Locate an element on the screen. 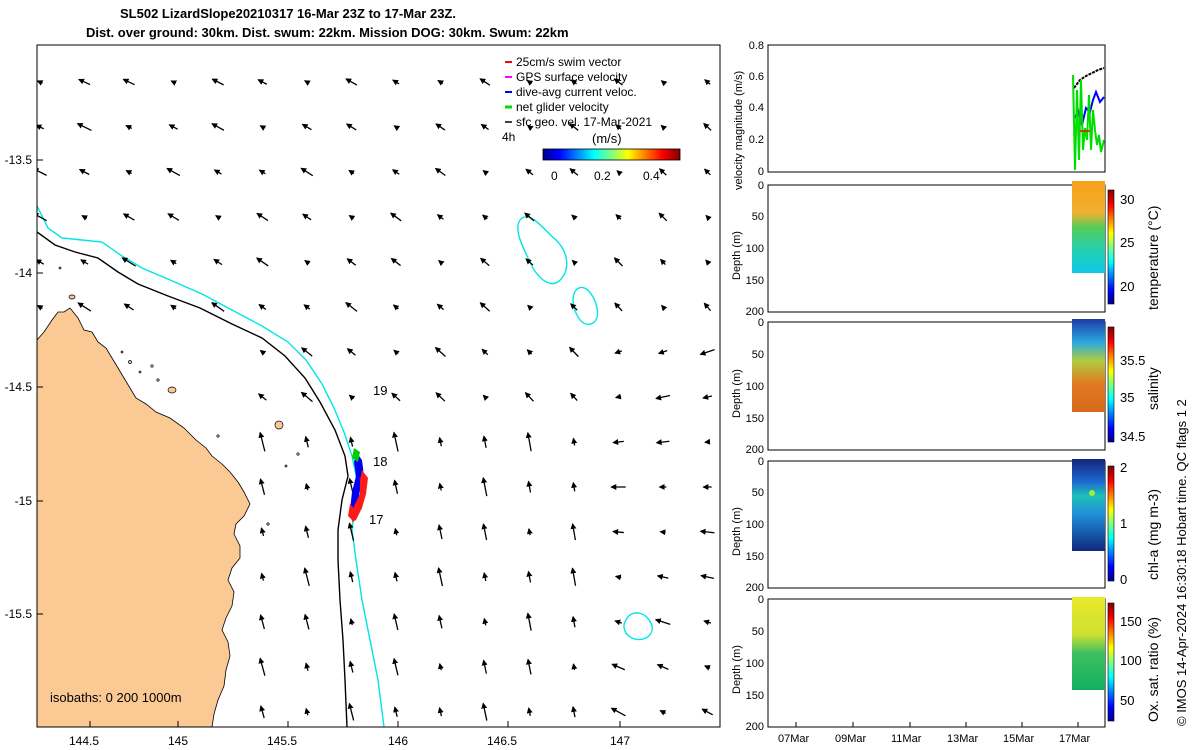 The image size is (1200, 750). ox-cbar-tick: 100 is located at coordinates (1131, 660).